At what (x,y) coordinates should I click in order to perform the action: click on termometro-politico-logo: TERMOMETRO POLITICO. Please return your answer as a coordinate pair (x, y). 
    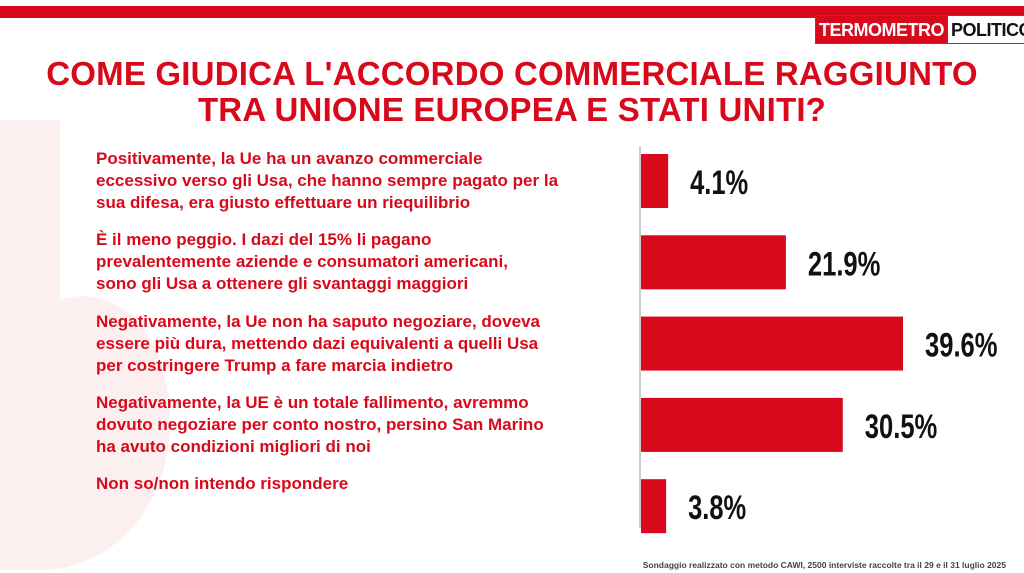
    Looking at the image, I should click on (920, 29).